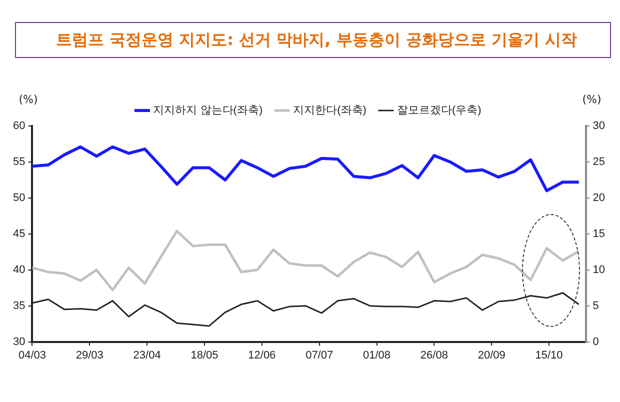  What do you see at coordinates (19, 234) in the screenshot?
I see `y-tick-label: 45` at bounding box center [19, 234].